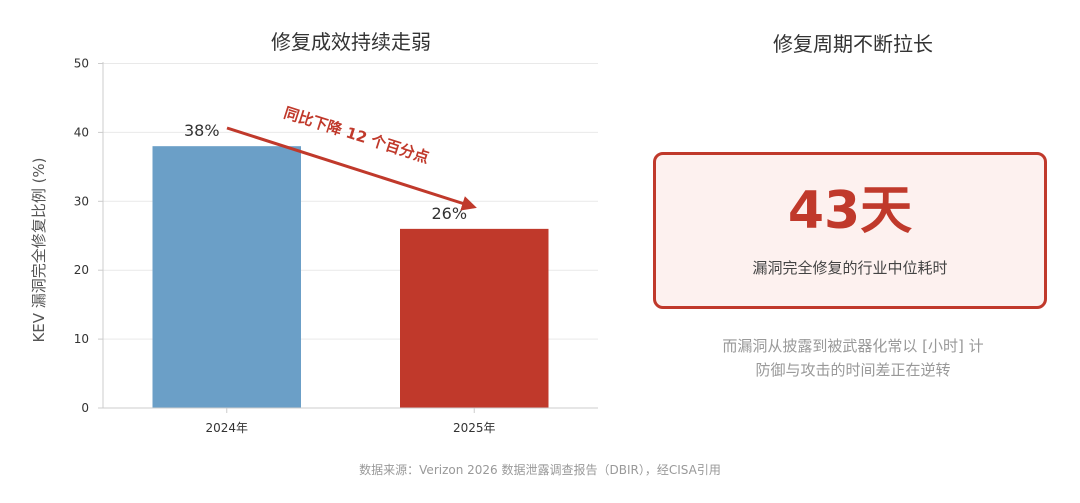 This screenshot has width=1080, height=503. Describe the element at coordinates (81, 201) in the screenshot. I see `y-tick-label: 30` at that location.